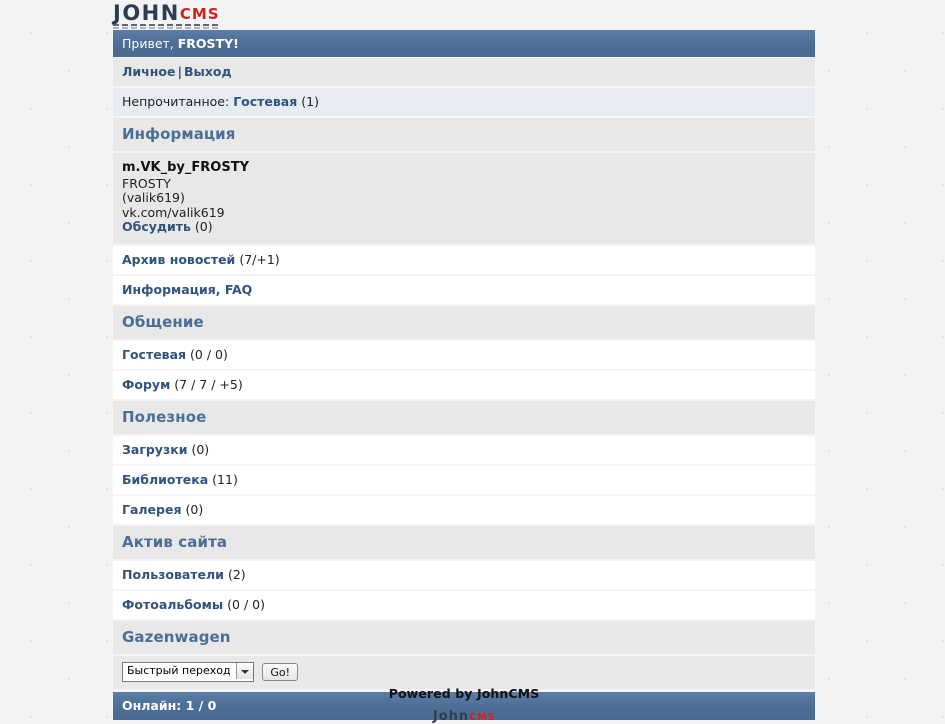 The width and height of the screenshot is (945, 724). I want to click on news-discuss-link: Обсудить, so click(156, 226).